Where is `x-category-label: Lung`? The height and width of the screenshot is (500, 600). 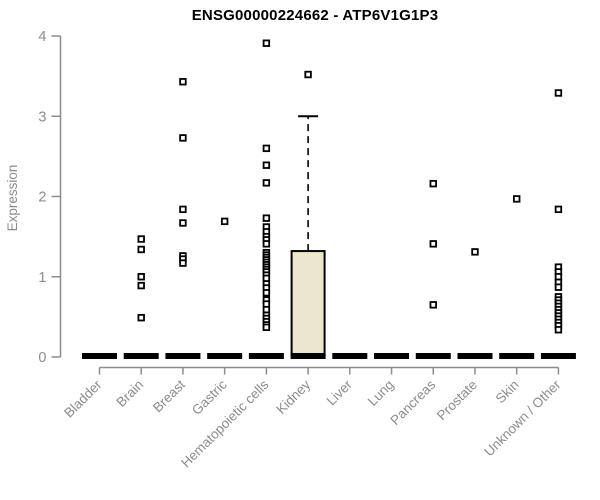 x-category-label: Lung is located at coordinates (381, 393).